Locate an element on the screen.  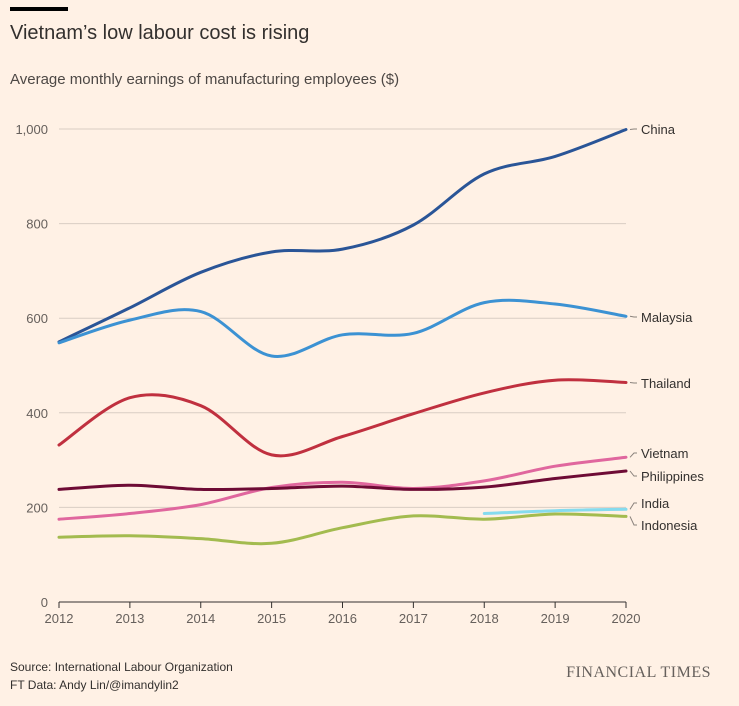
leader-philippines is located at coordinates (633, 473).